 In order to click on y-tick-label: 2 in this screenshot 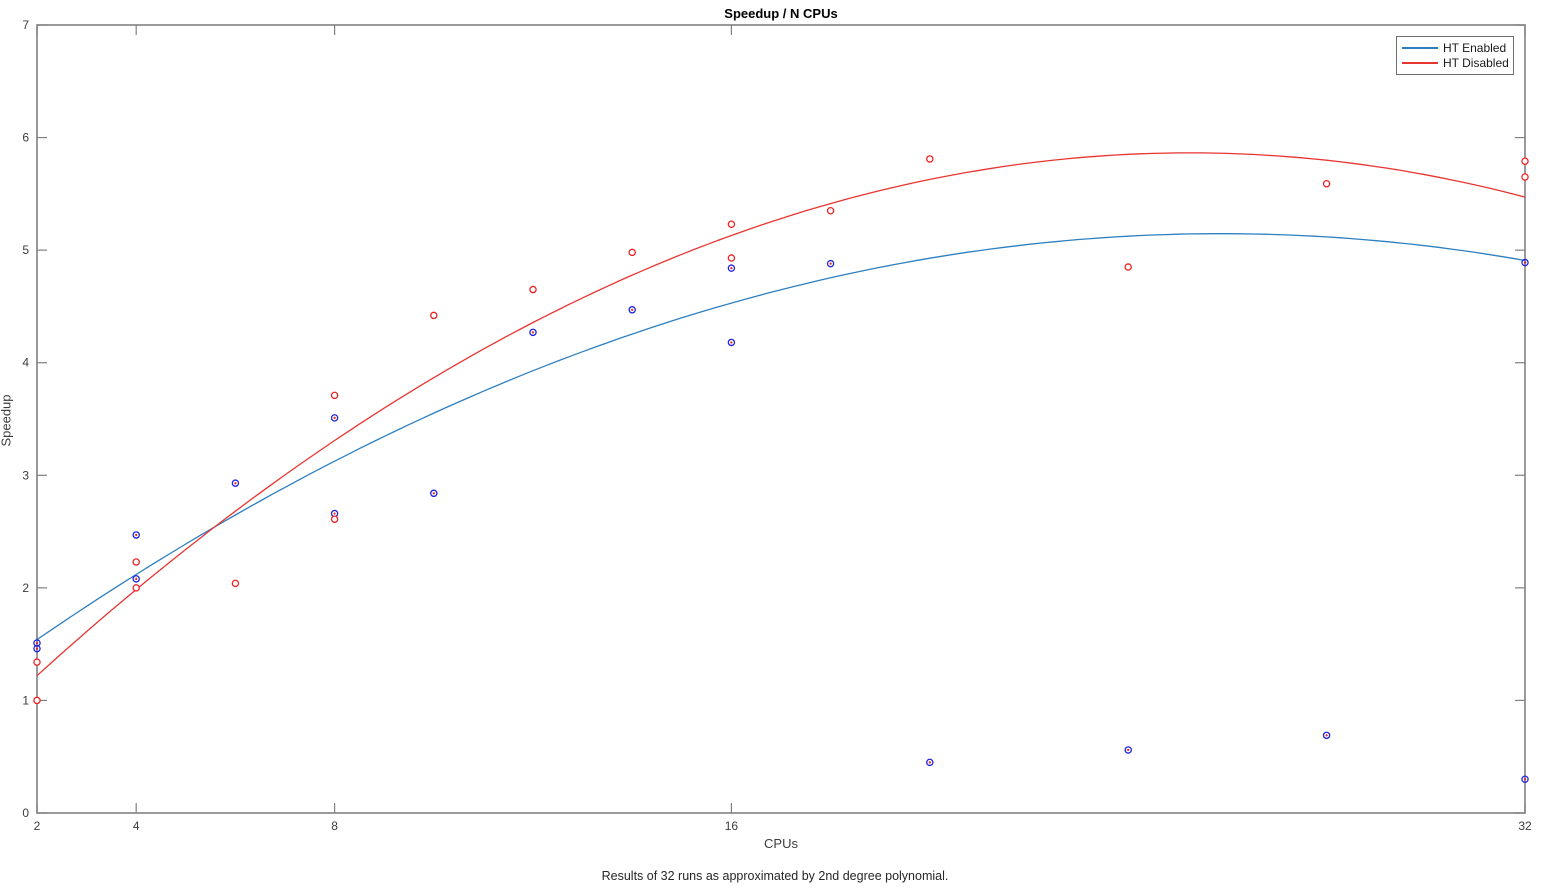, I will do `click(25, 588)`.